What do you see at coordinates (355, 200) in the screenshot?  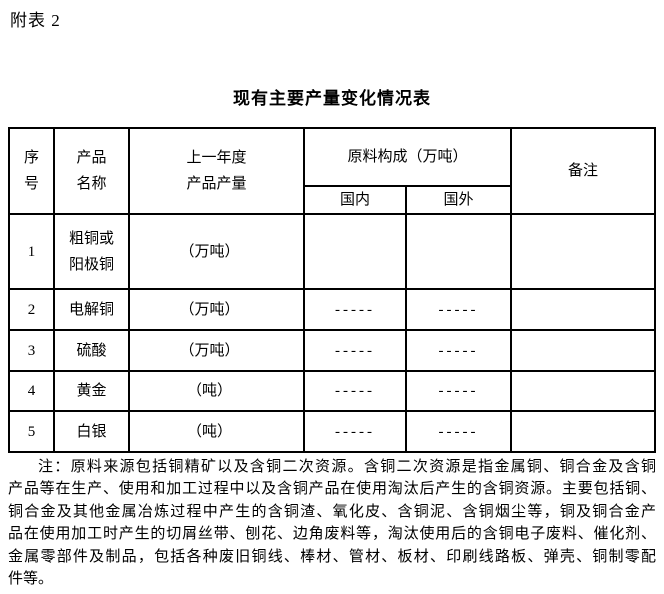 I see `header-domestic: 国内` at bounding box center [355, 200].